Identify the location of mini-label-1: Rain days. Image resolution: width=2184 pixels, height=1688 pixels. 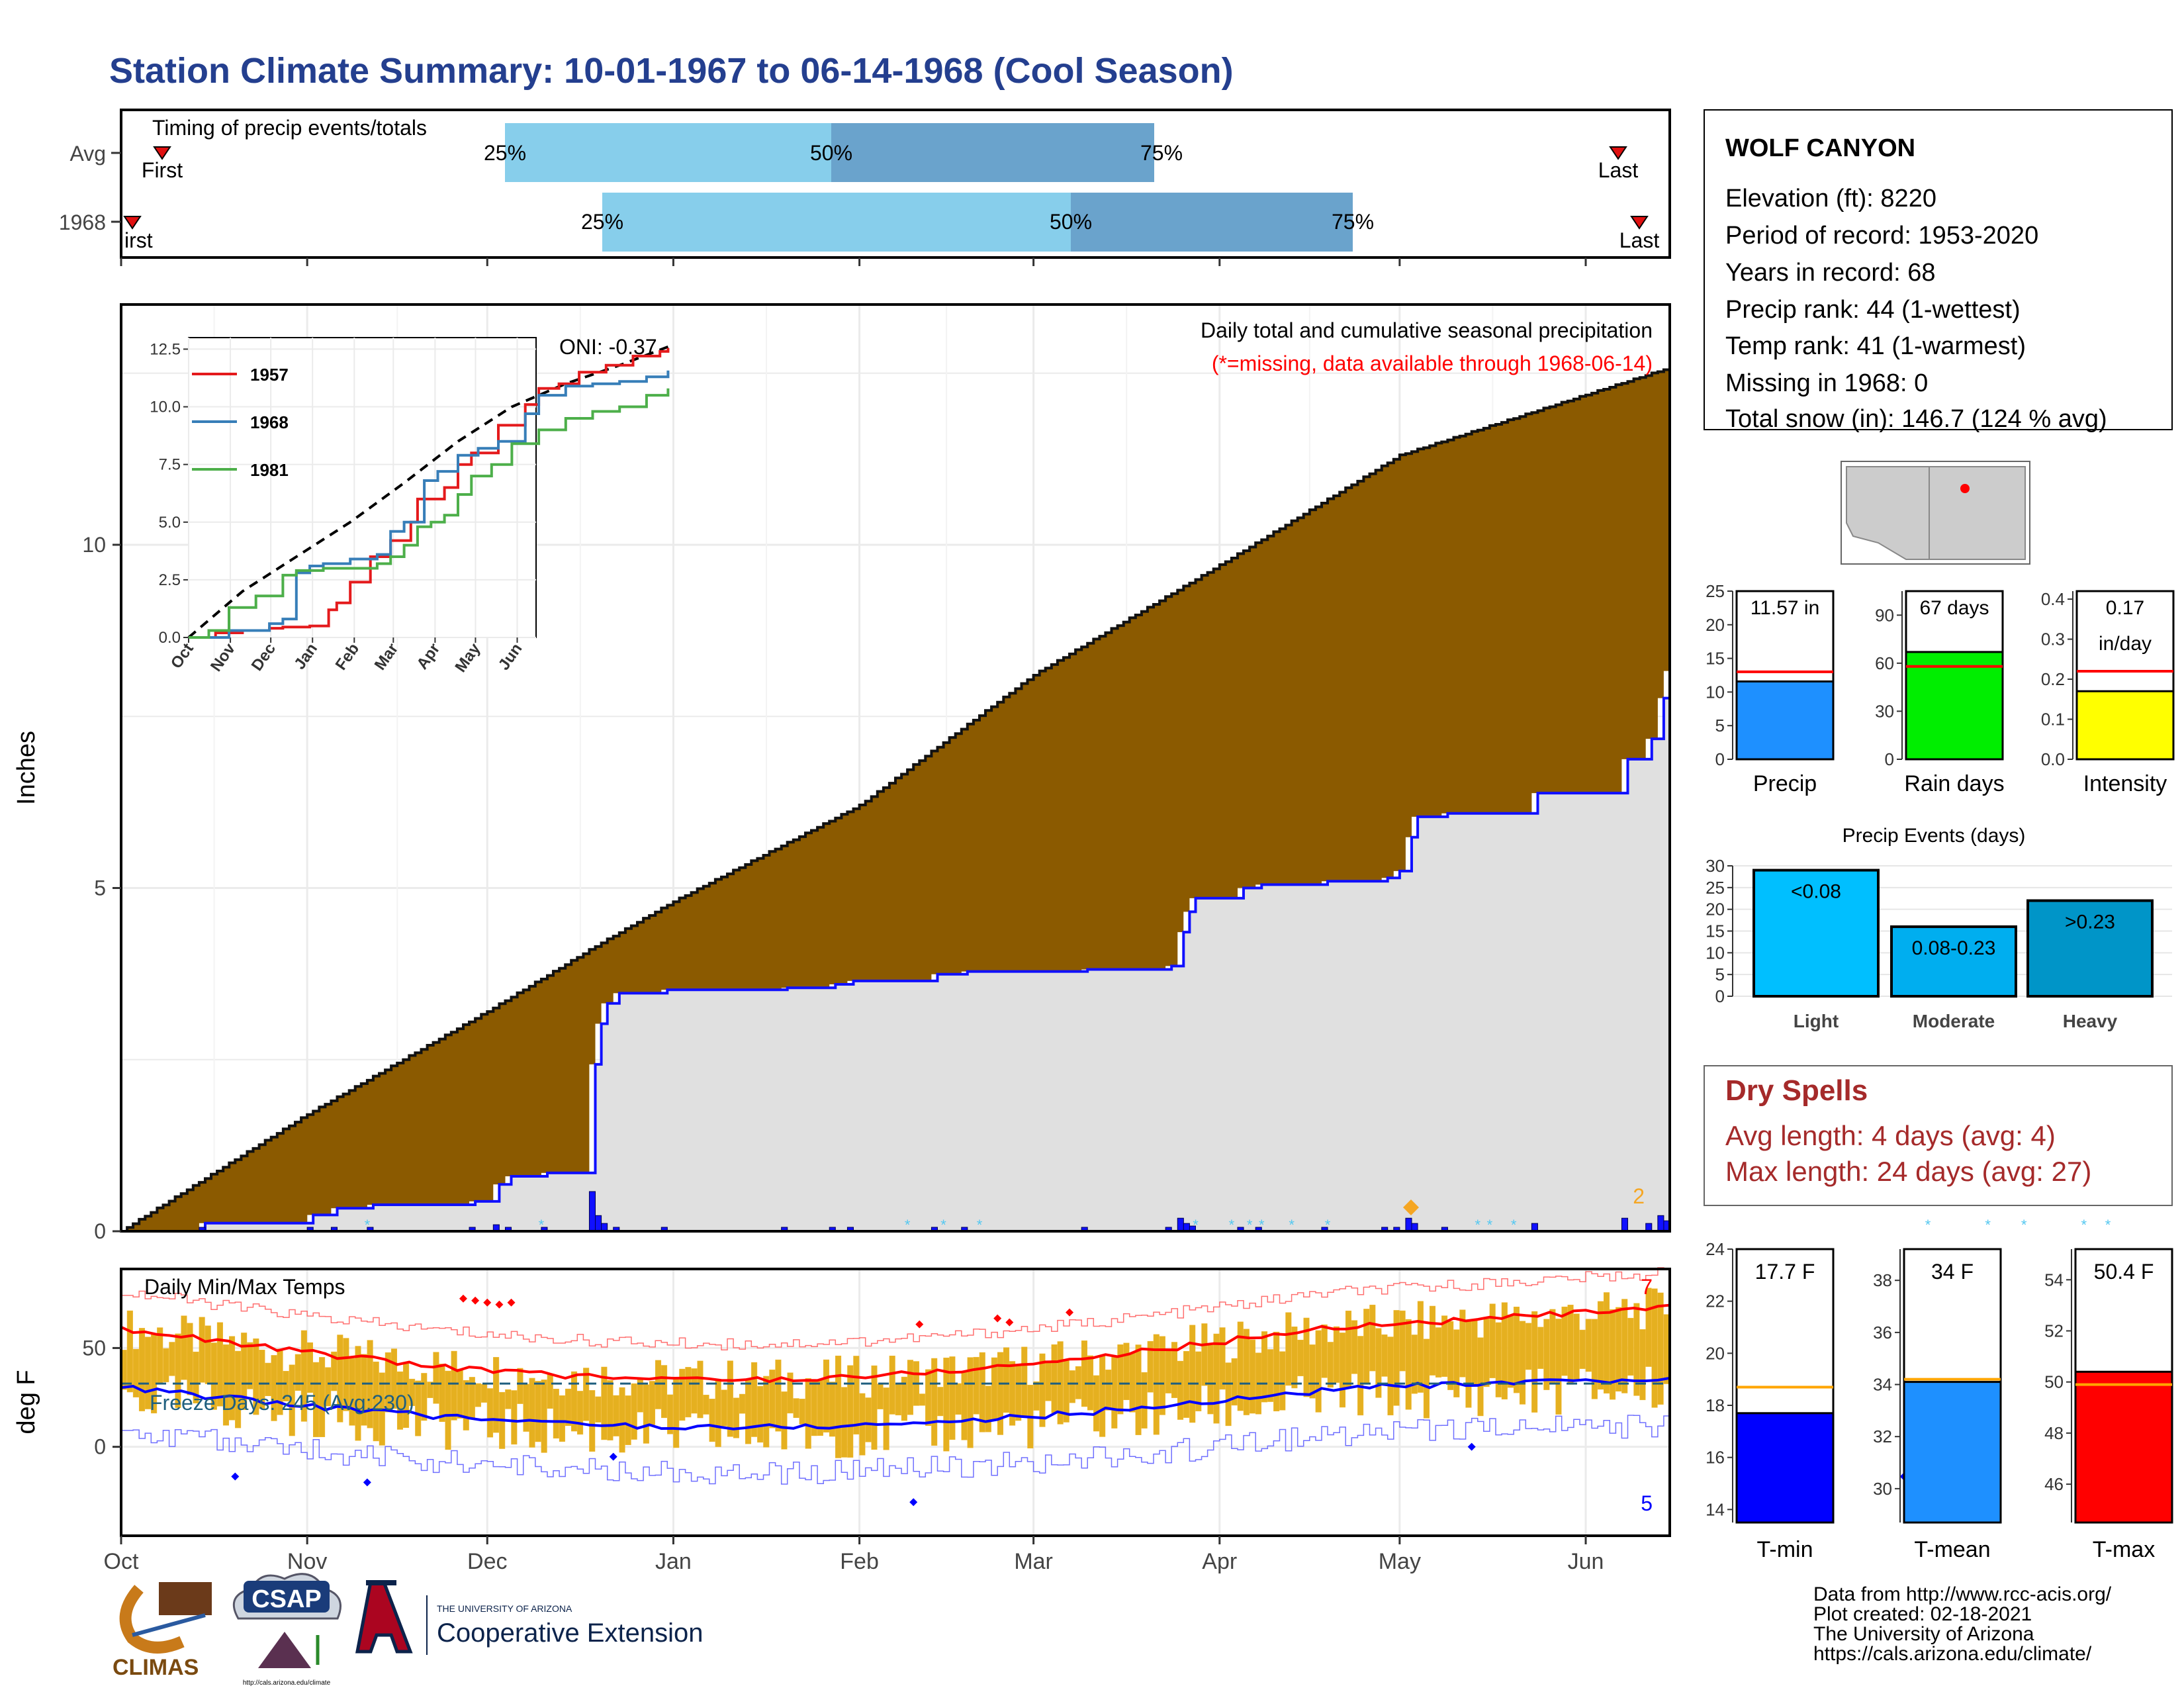
(1954, 783).